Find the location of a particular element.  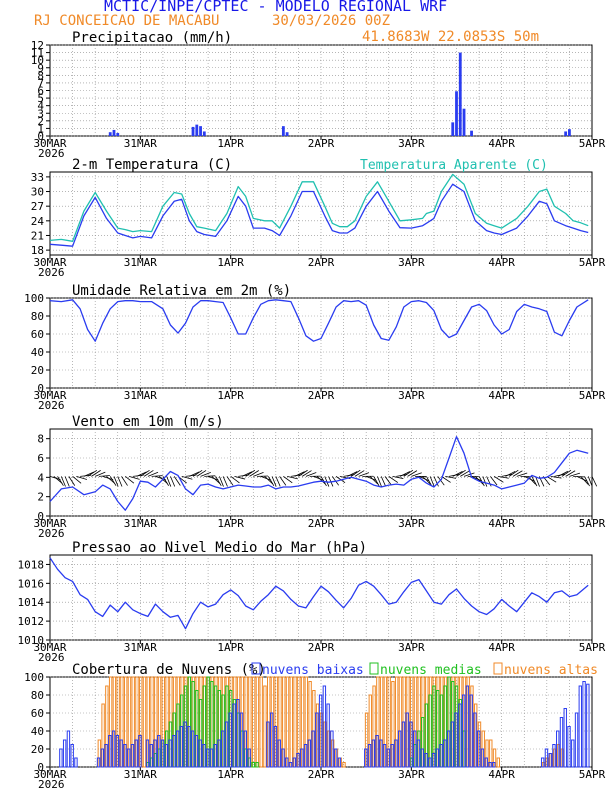

series-line-2-m-temperatura-c- is located at coordinates (319, 215).